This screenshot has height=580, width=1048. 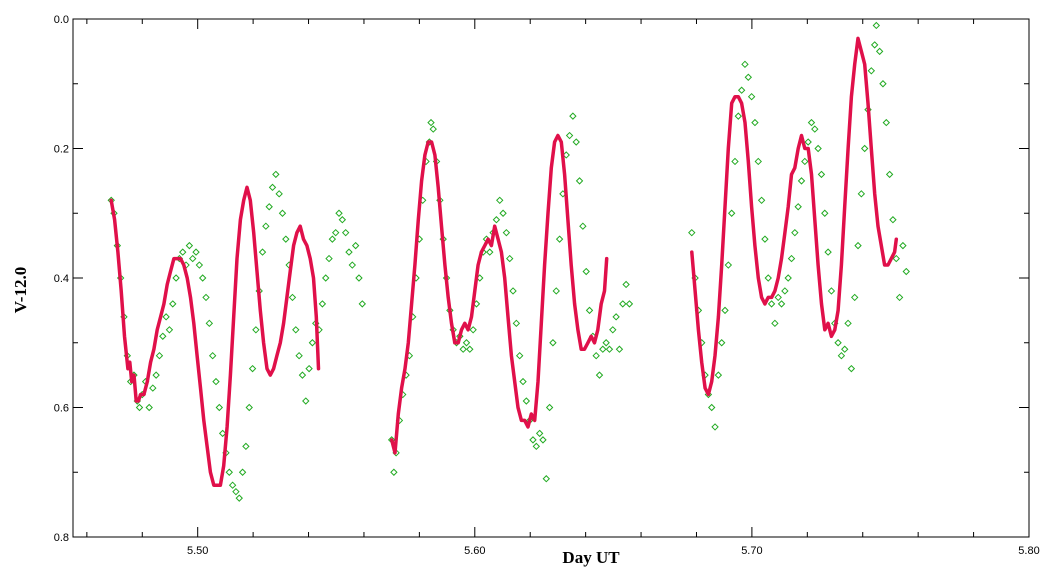 I want to click on x-tick-label: 5.80, so click(x=1028, y=551).